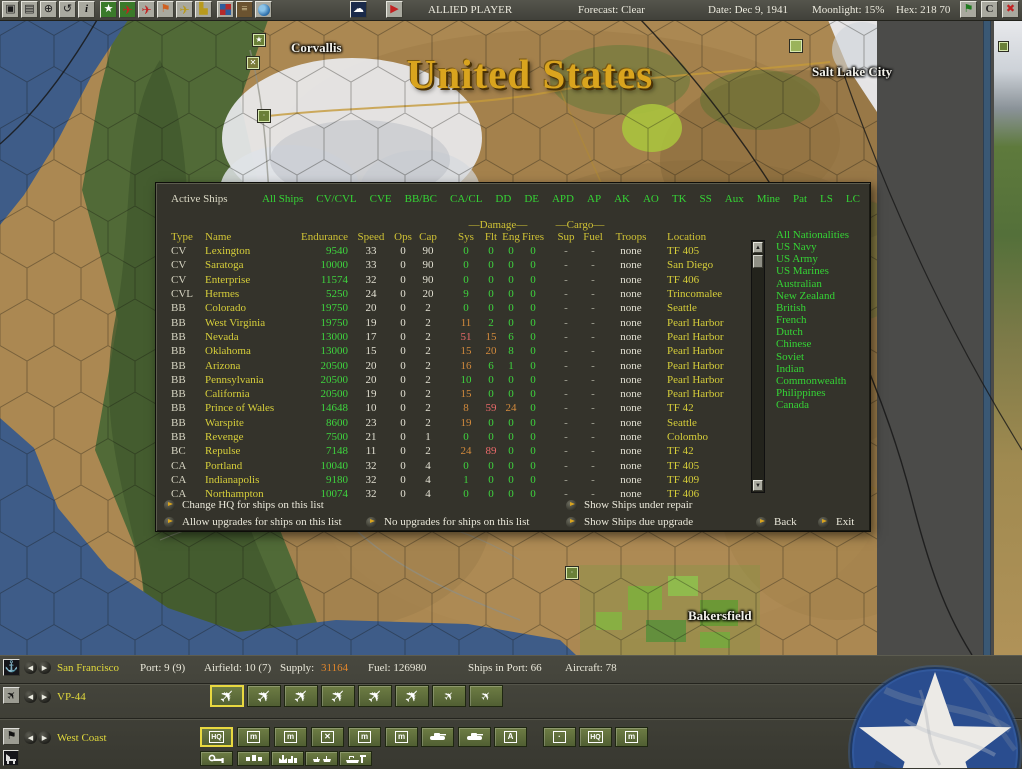  I want to click on flag-toggle-icon: ⚑, so click(968, 9).